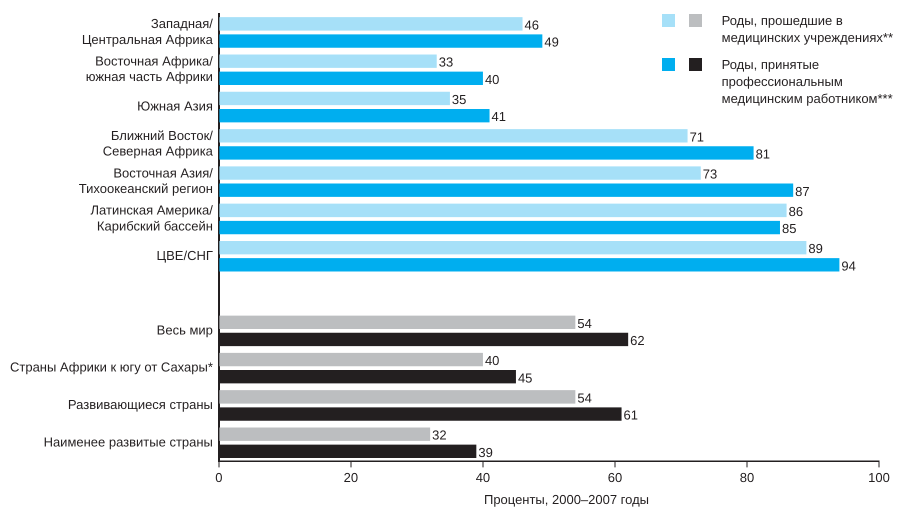 This screenshot has height=515, width=903. I want to click on x-tick-label: 60, so click(615, 477).